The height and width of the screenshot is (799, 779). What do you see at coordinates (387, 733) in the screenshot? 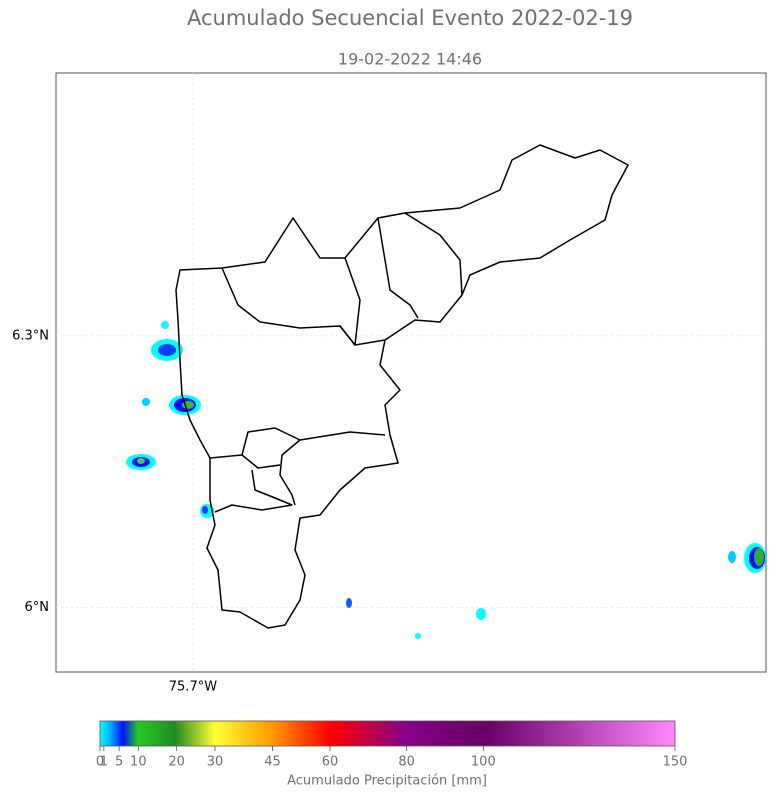
I see `colorbar` at bounding box center [387, 733].